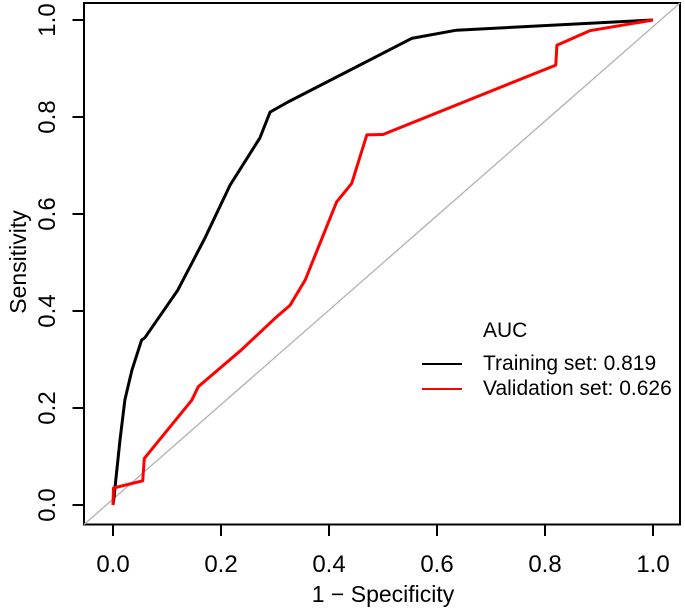 The height and width of the screenshot is (613, 685). I want to click on y-tick-label: 0.4, so click(47, 310).